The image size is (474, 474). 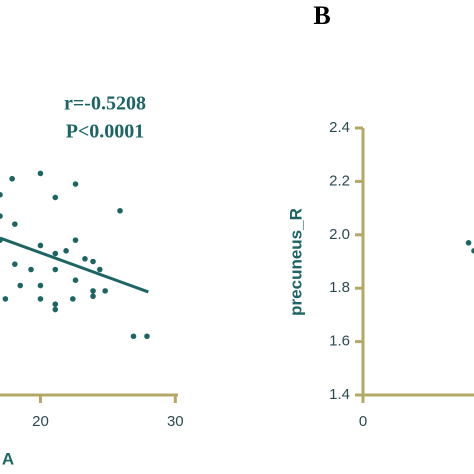 What do you see at coordinates (321, 15) in the screenshot?
I see `panel-title: B` at bounding box center [321, 15].